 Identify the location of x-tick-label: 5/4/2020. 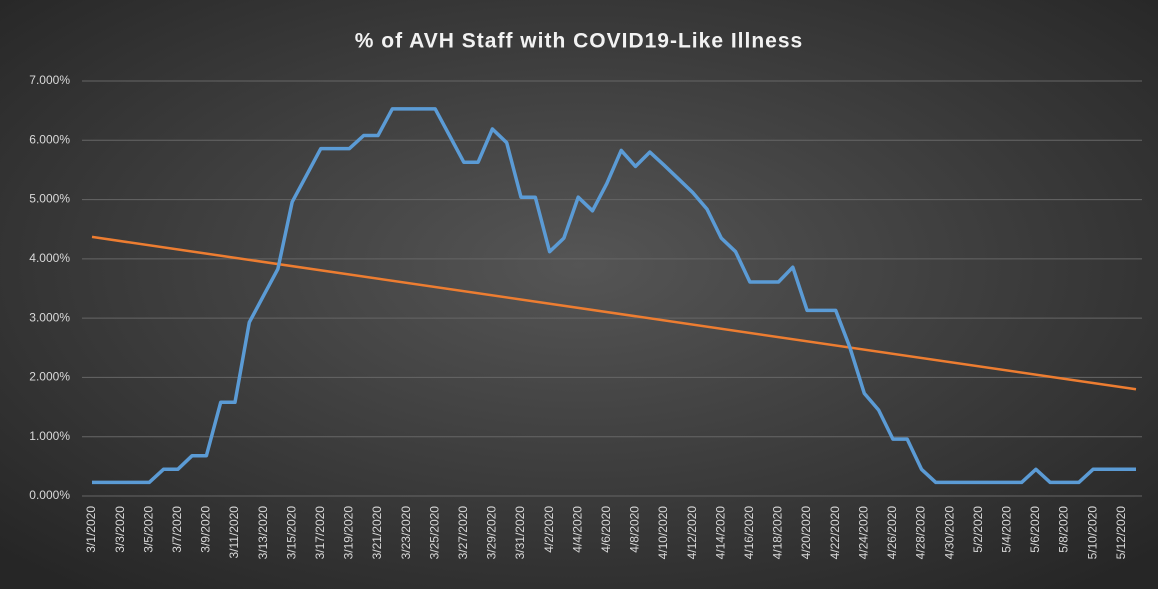
(1006, 529).